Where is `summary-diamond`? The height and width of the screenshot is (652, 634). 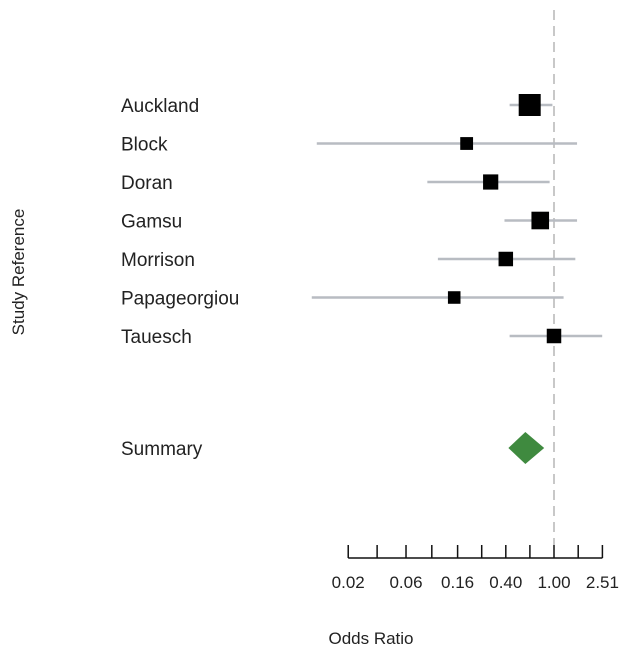 summary-diamond is located at coordinates (526, 448).